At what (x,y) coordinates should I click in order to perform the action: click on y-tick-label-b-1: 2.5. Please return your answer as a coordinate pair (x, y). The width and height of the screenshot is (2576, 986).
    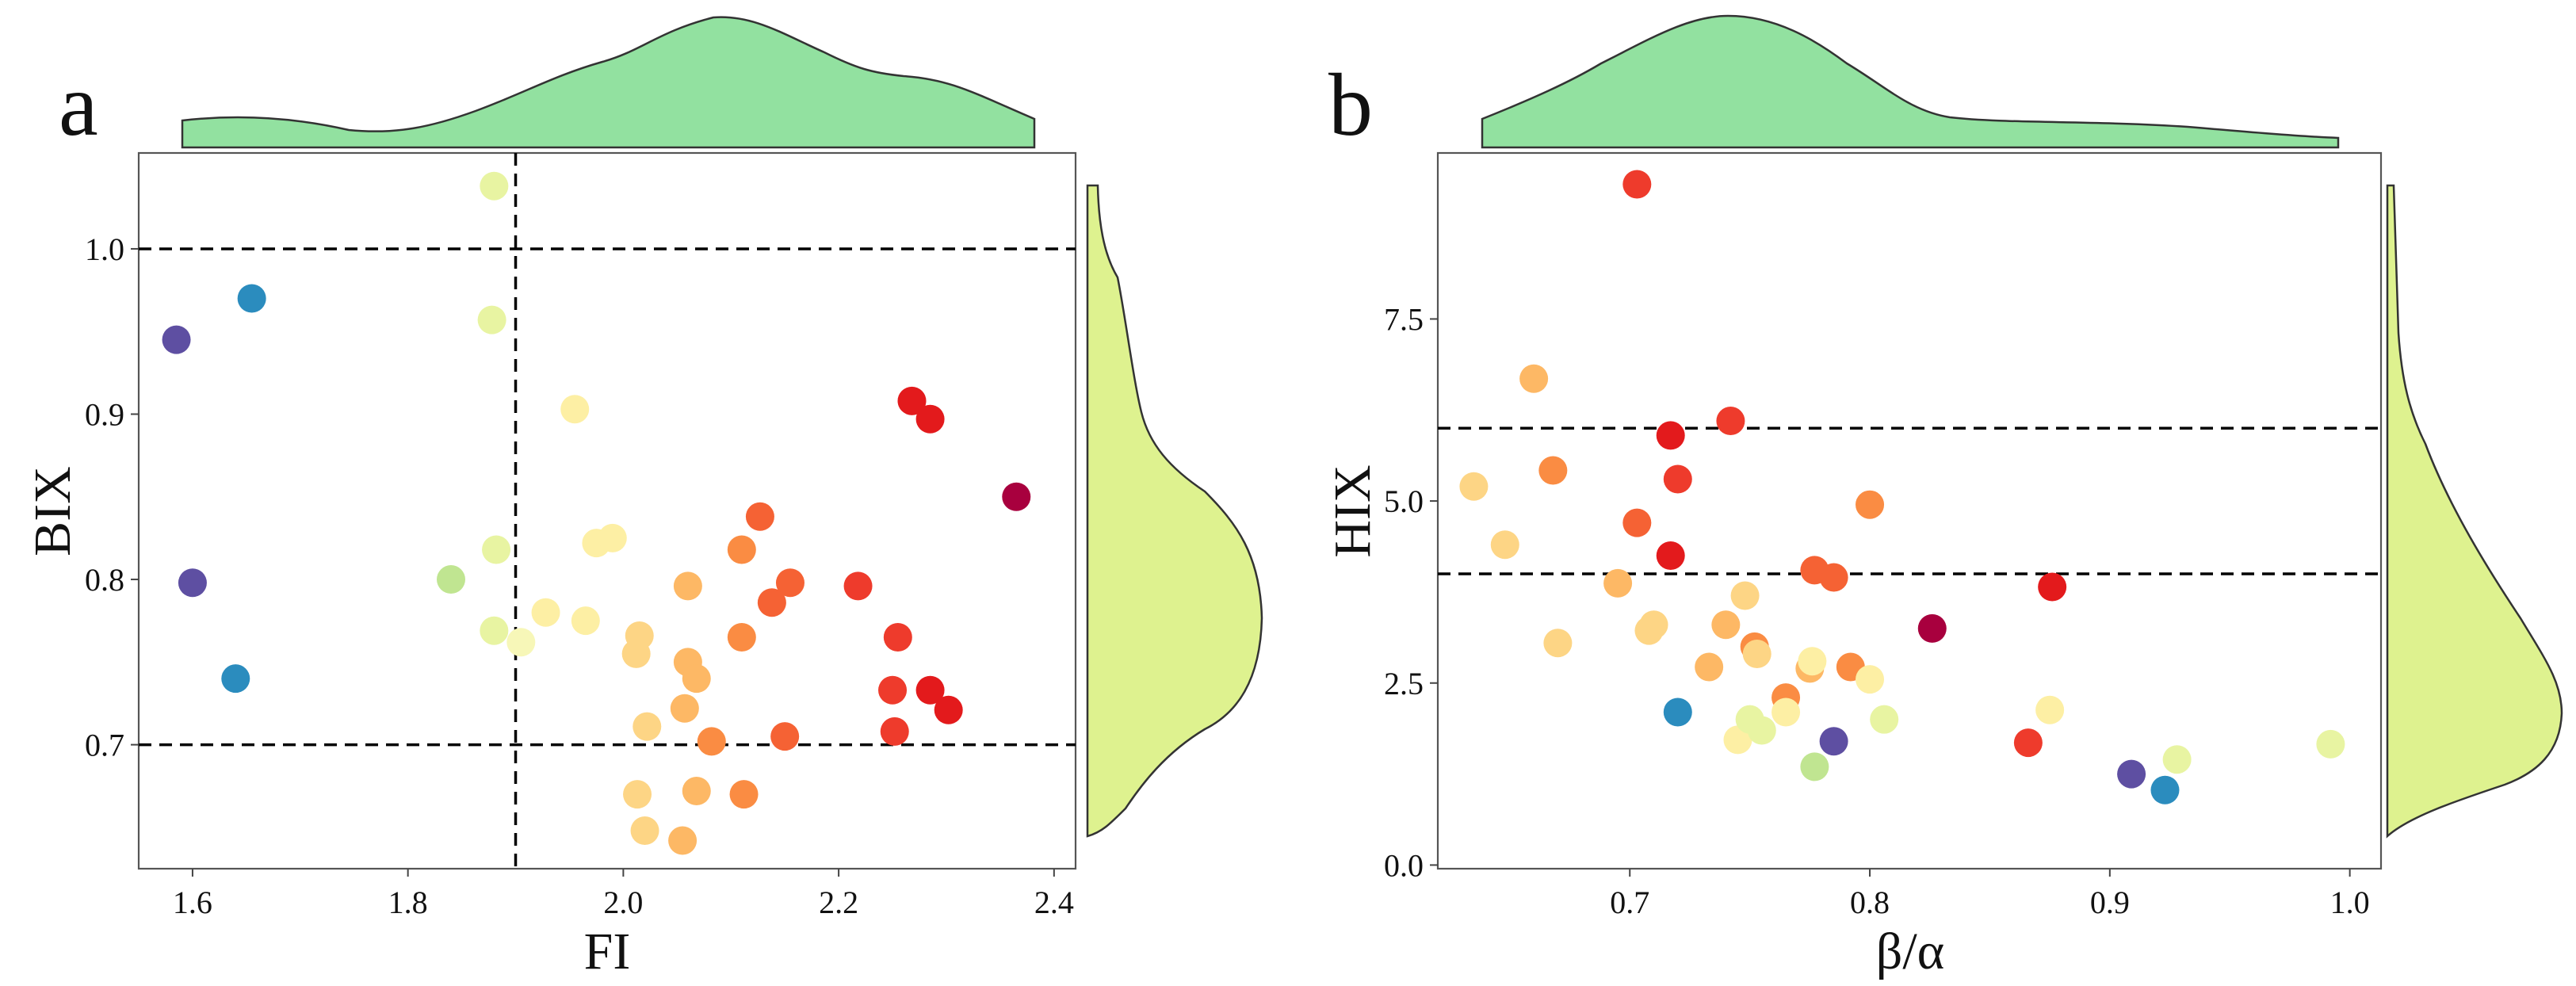
    Looking at the image, I should click on (1404, 683).